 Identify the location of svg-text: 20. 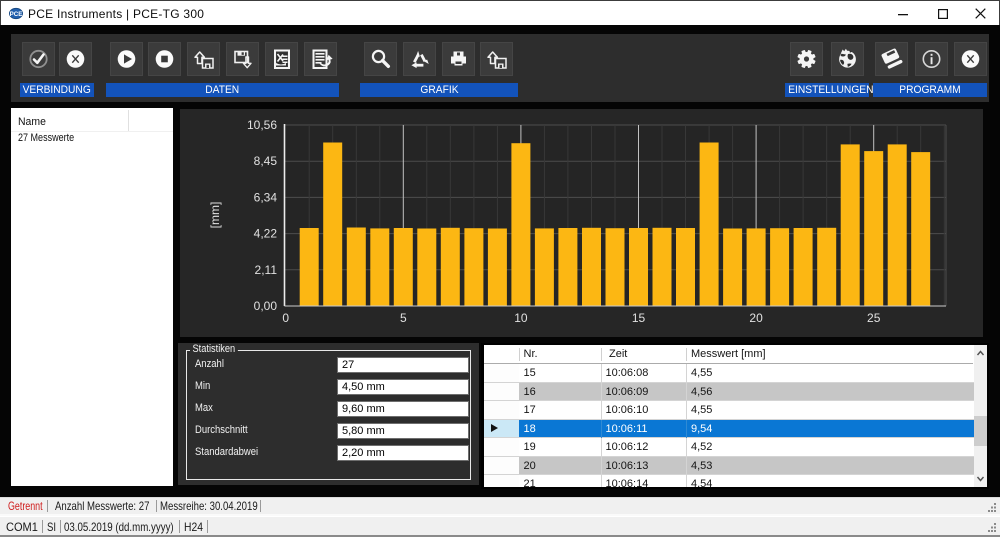
(756, 318).